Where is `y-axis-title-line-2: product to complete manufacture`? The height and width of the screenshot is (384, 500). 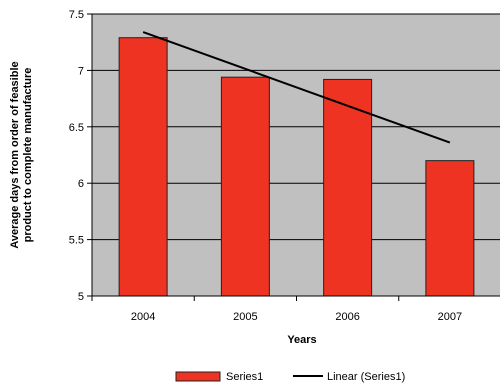
y-axis-title-line-2: product to complete manufacture is located at coordinates (28, 155).